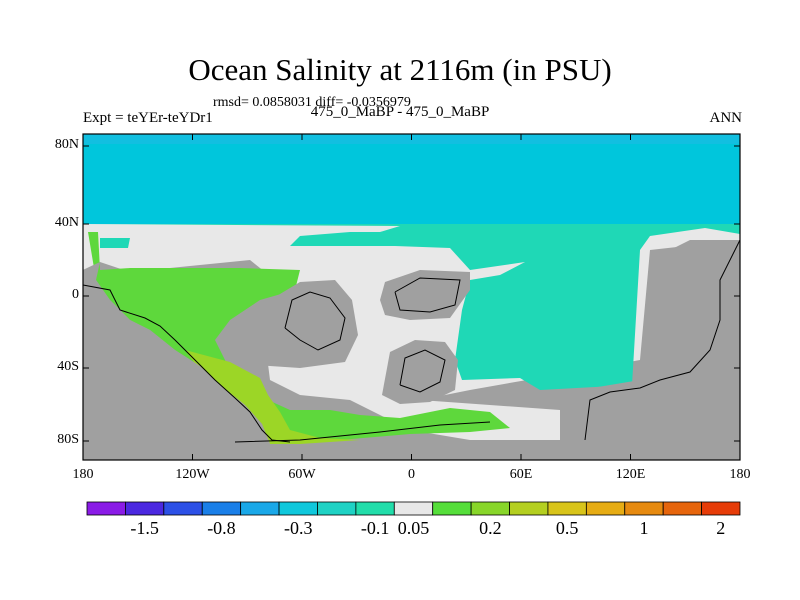 The image size is (800, 600). Describe the element at coordinates (375, 528) in the screenshot. I see `colorbar-label: -0.1` at that location.